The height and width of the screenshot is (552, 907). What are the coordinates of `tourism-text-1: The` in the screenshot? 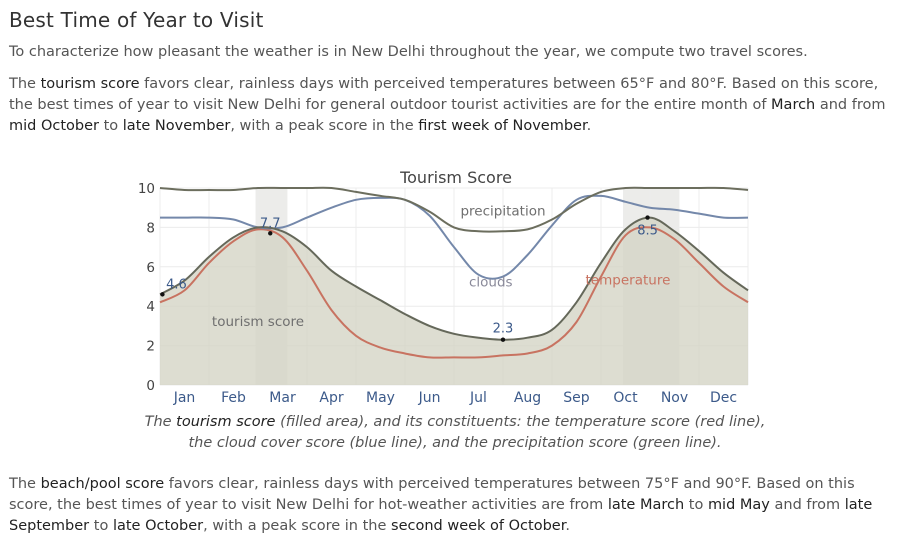 It's located at (25, 84).